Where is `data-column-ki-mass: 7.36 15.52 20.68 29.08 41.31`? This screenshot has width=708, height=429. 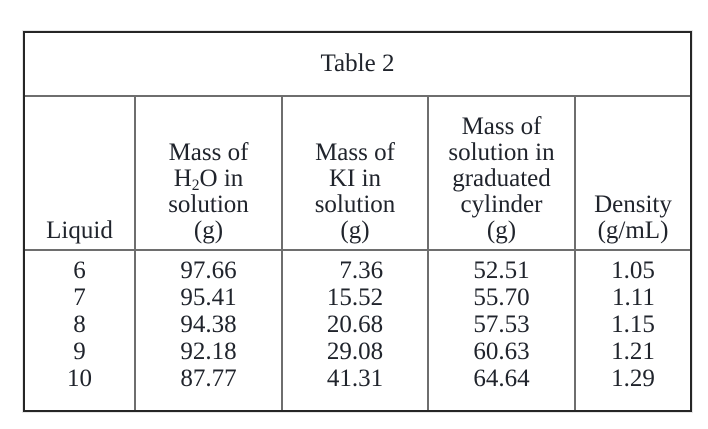
data-column-ki-mass: 7.36 15.52 20.68 29.08 41.31 is located at coordinates (356, 330).